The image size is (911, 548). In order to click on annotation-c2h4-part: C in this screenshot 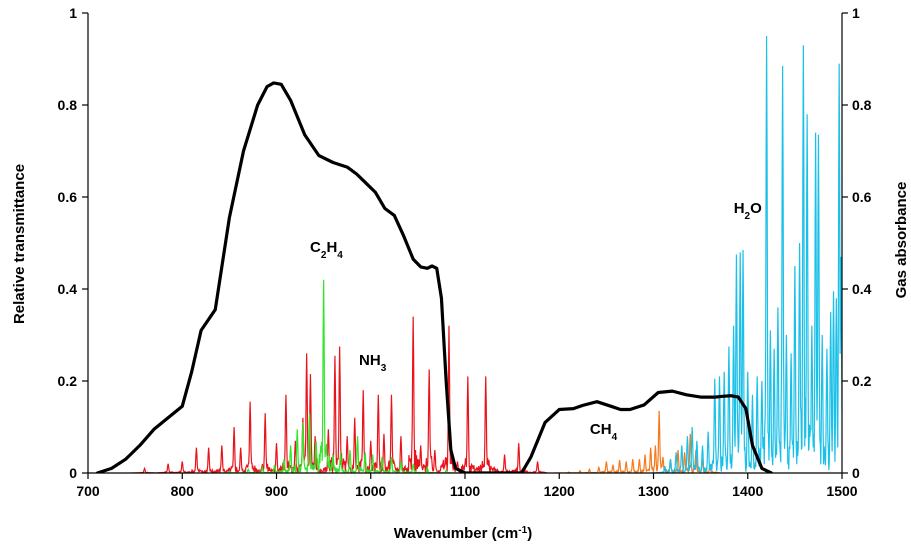, I will do `click(315, 247)`.